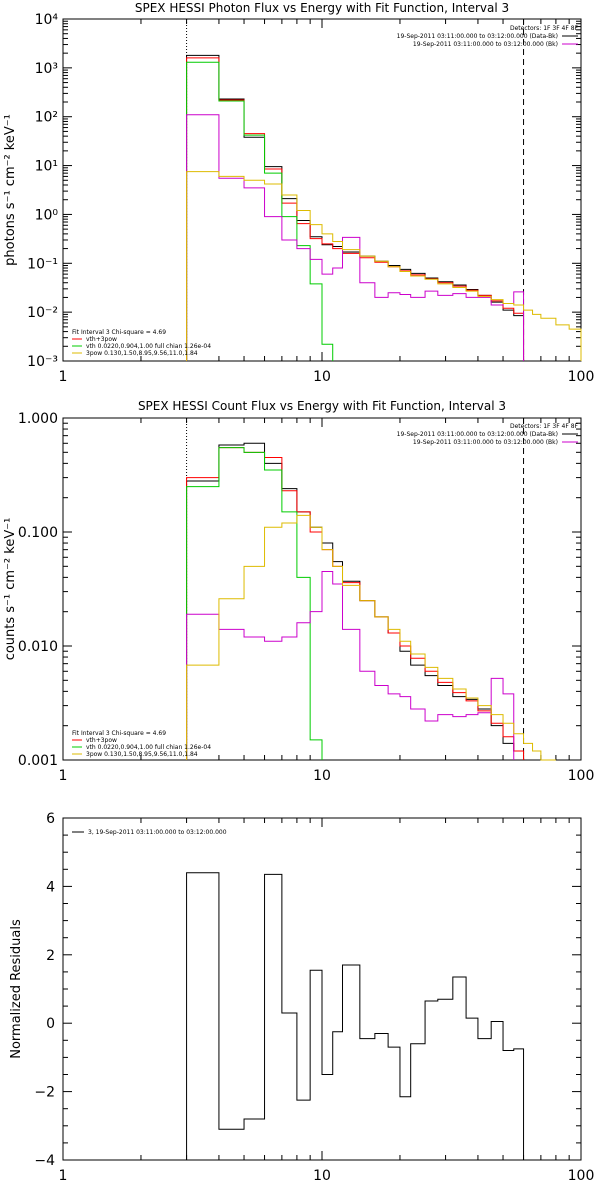 The image size is (600, 1200). What do you see at coordinates (44, 1161) in the screenshot?
I see `y-tick-label: −4` at bounding box center [44, 1161].